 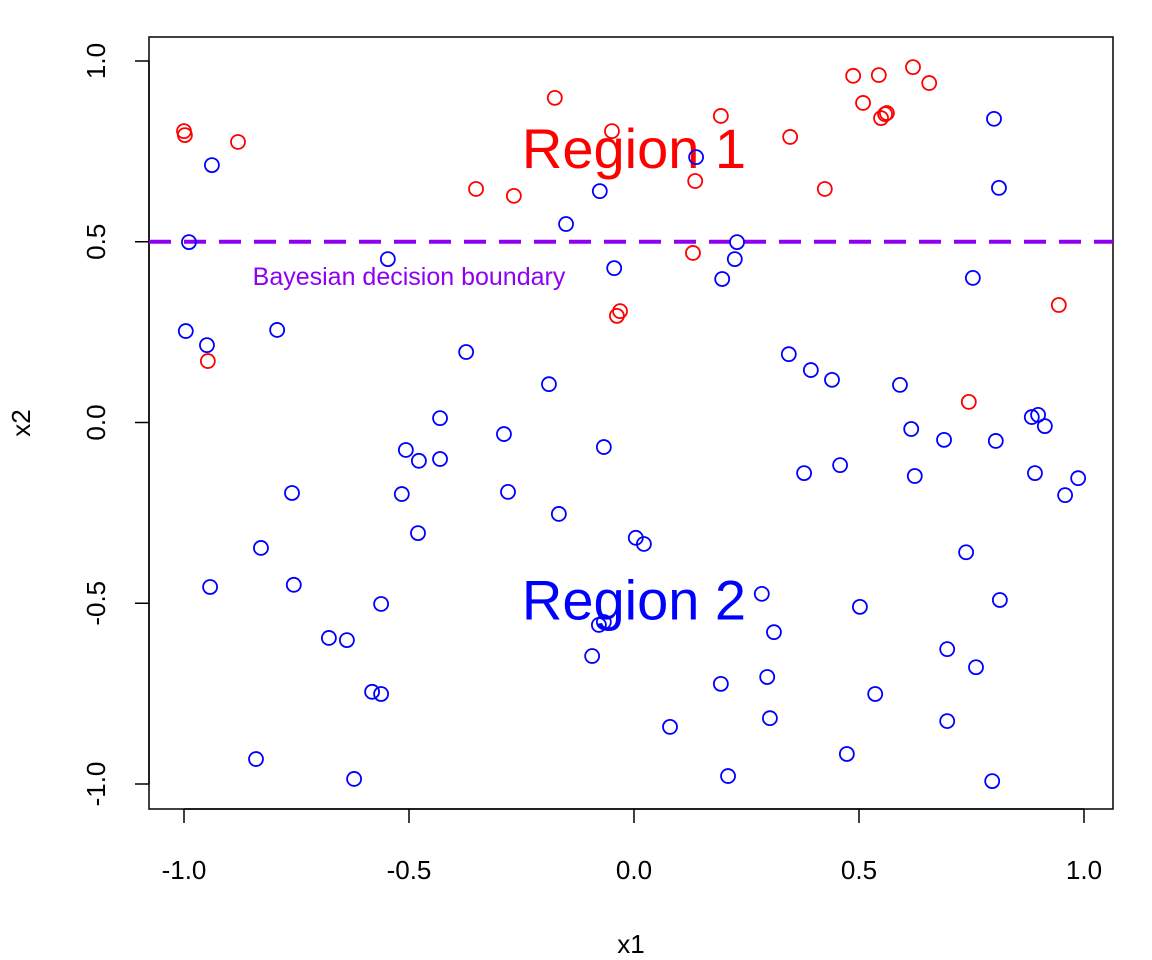 I want to click on x-axis: -1.0 -0.5 0.0 0.5 1.0, so click(x=632, y=846).